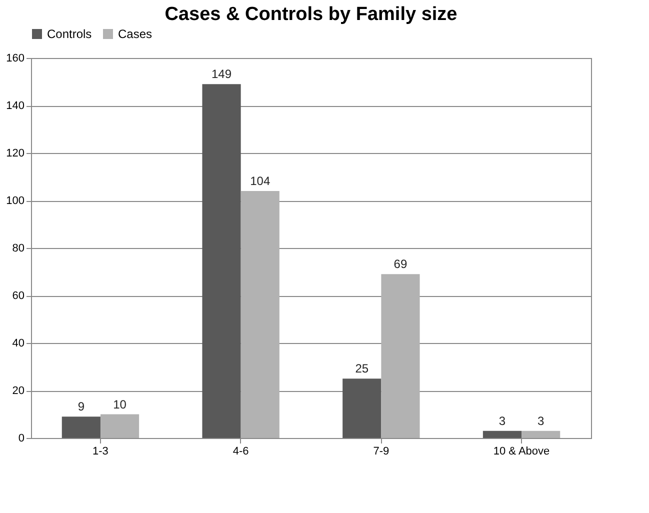 The image size is (649, 513). Describe the element at coordinates (120, 404) in the screenshot. I see `data-label: 10` at that location.